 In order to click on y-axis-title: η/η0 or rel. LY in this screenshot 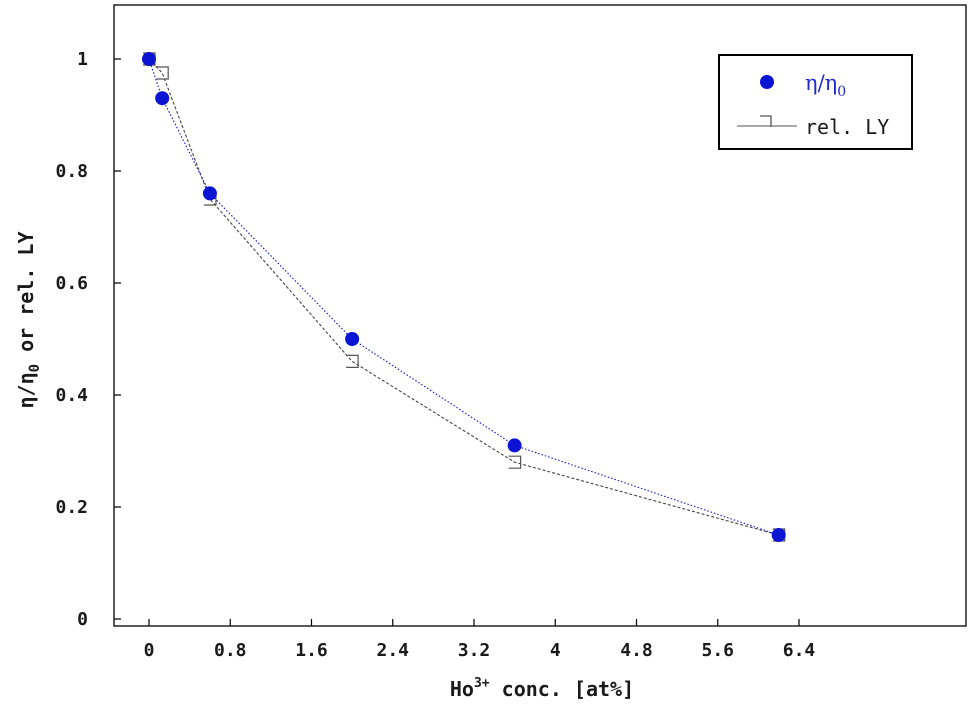, I will do `click(28, 319)`.